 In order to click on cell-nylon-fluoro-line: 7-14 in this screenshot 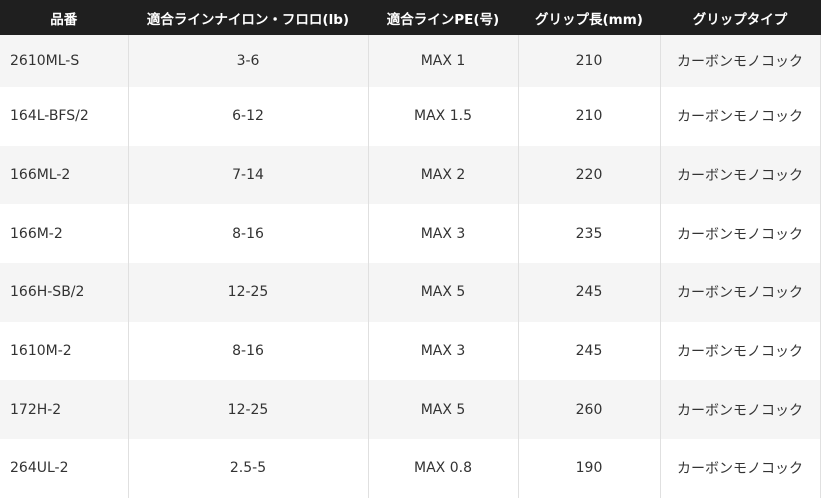, I will do `click(248, 175)`.